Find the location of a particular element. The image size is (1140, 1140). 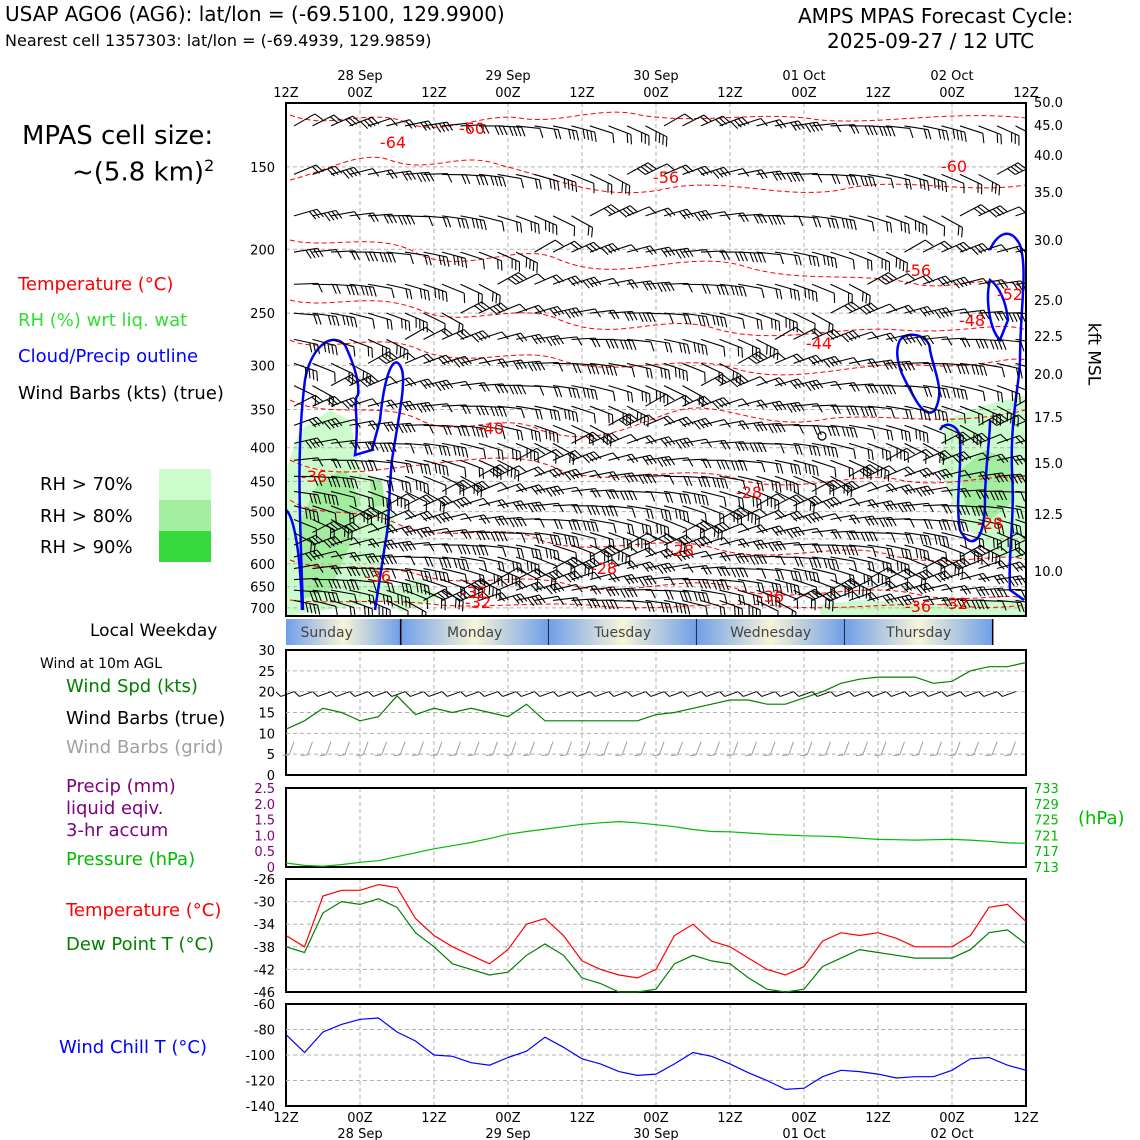

isotherm-label: -36 is located at coordinates (918, 606).